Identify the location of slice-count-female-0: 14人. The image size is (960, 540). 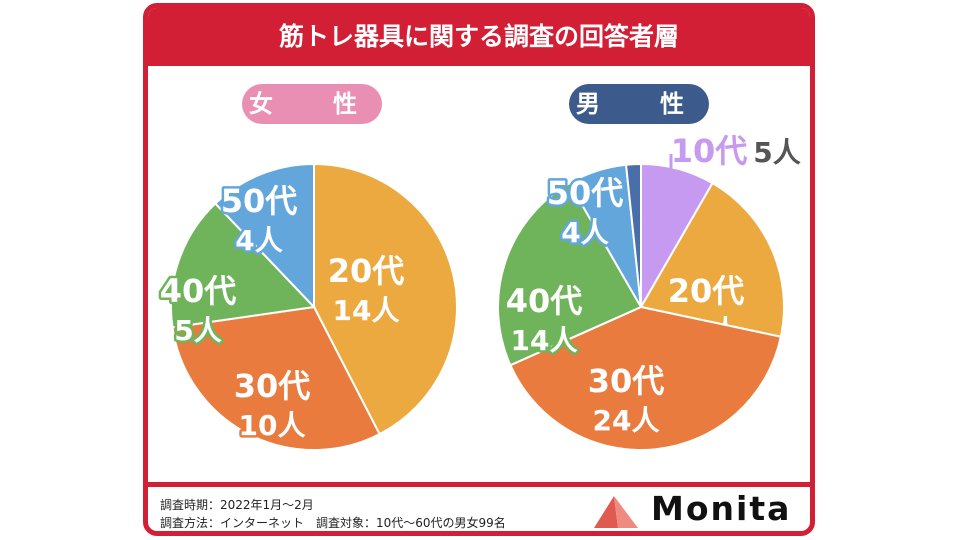
(366, 310).